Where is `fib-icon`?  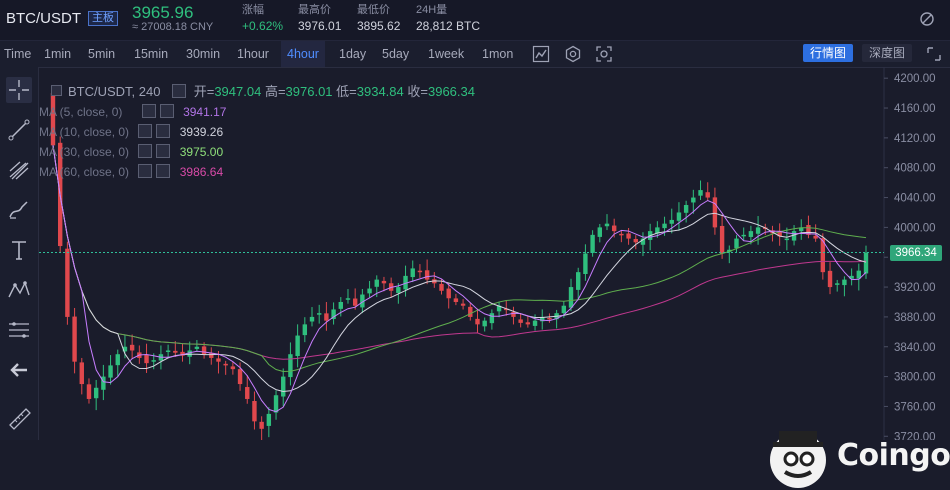
fib-icon is located at coordinates (19, 330).